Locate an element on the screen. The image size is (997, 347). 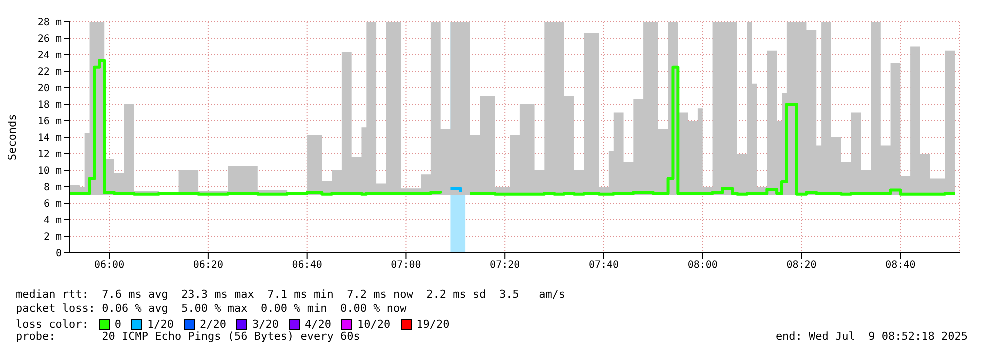
legend-label: 3/20 is located at coordinates (265, 324).